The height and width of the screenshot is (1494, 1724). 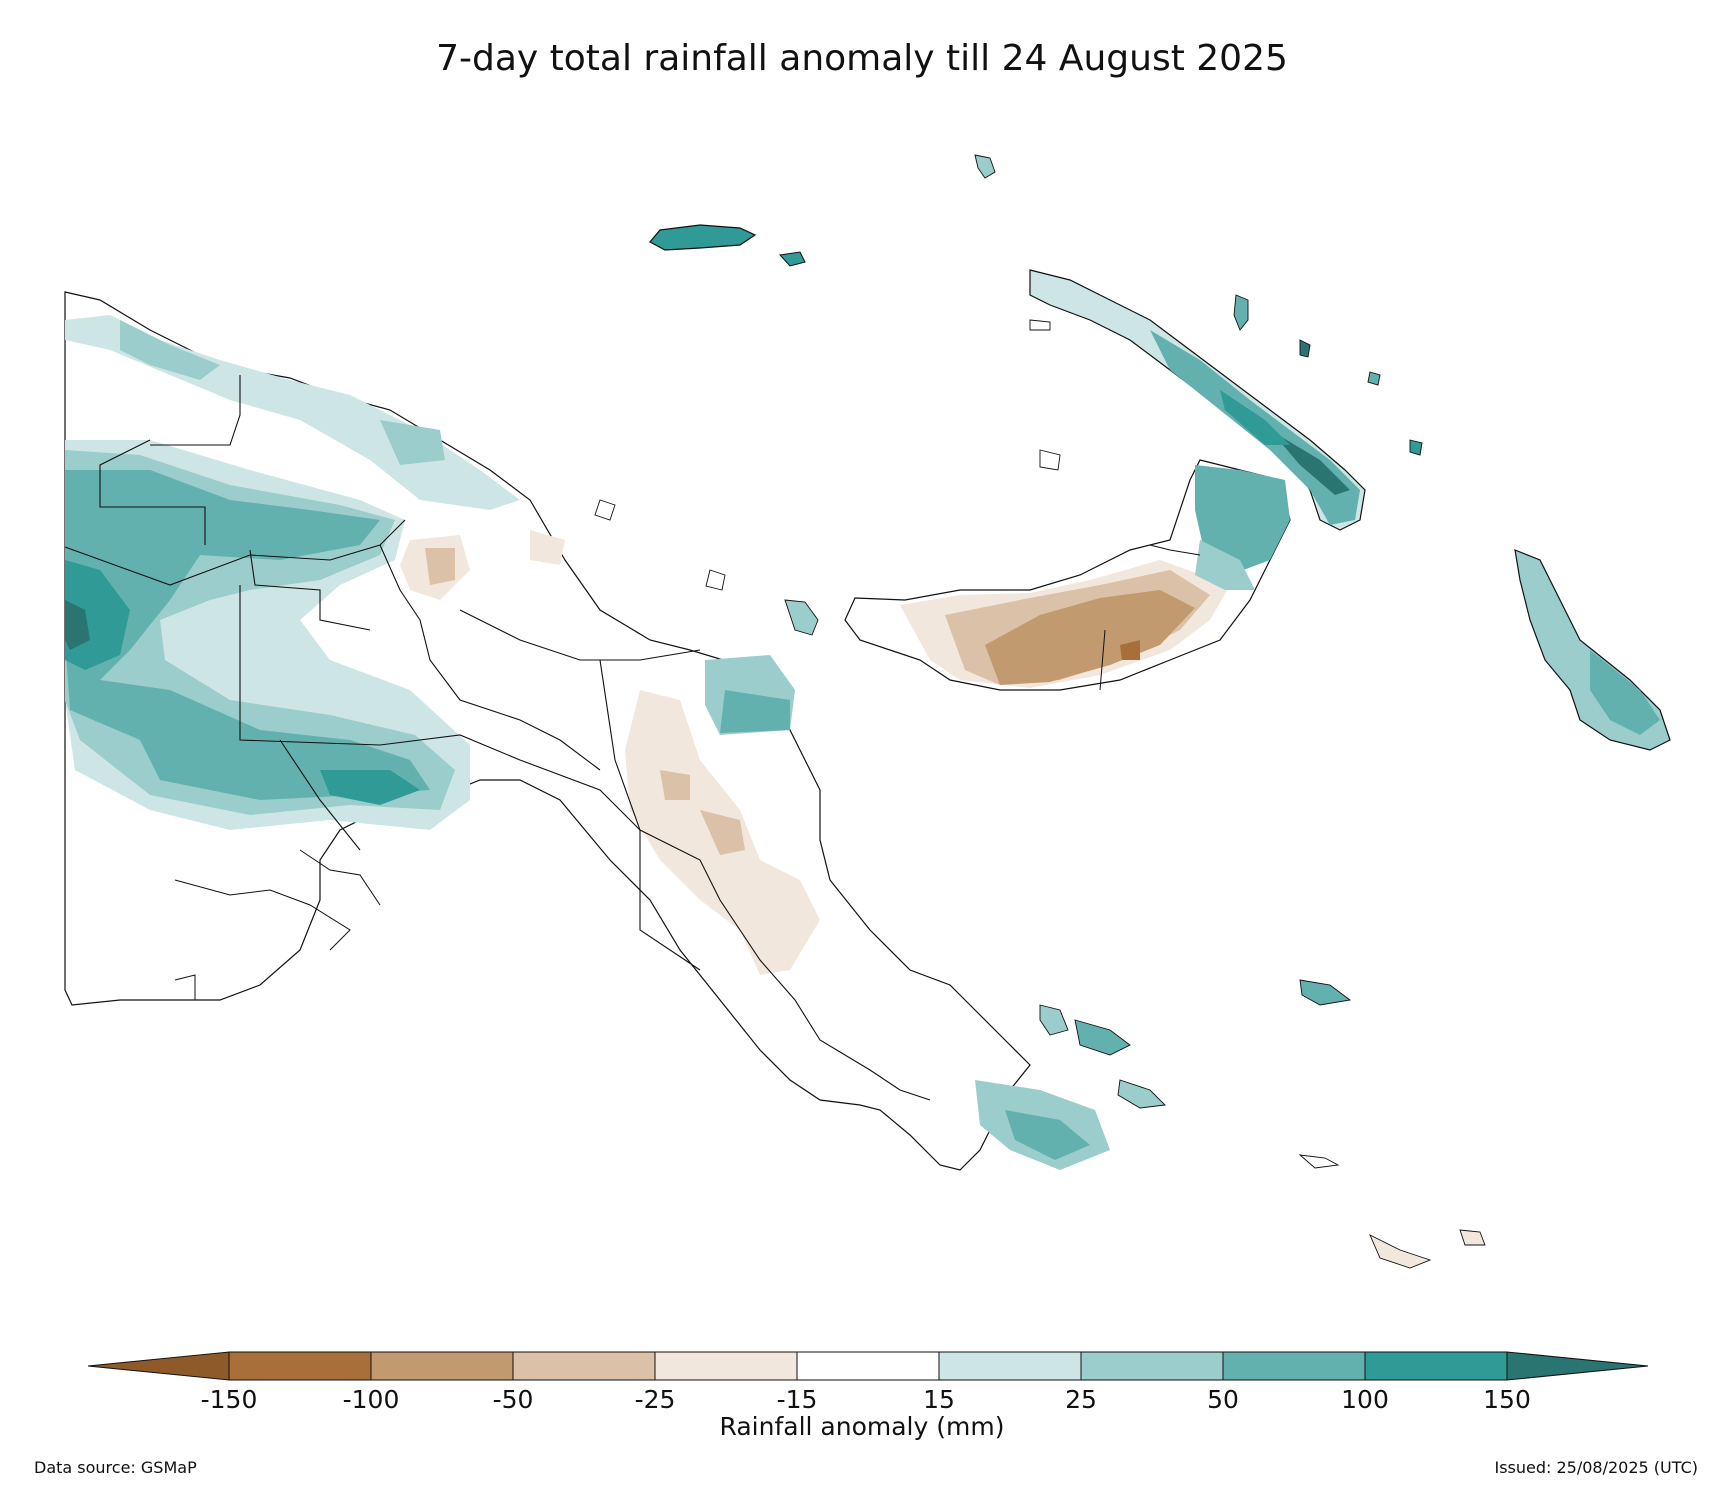 What do you see at coordinates (1223, 1397) in the screenshot?
I see `colorbar-tick-label: 50` at bounding box center [1223, 1397].